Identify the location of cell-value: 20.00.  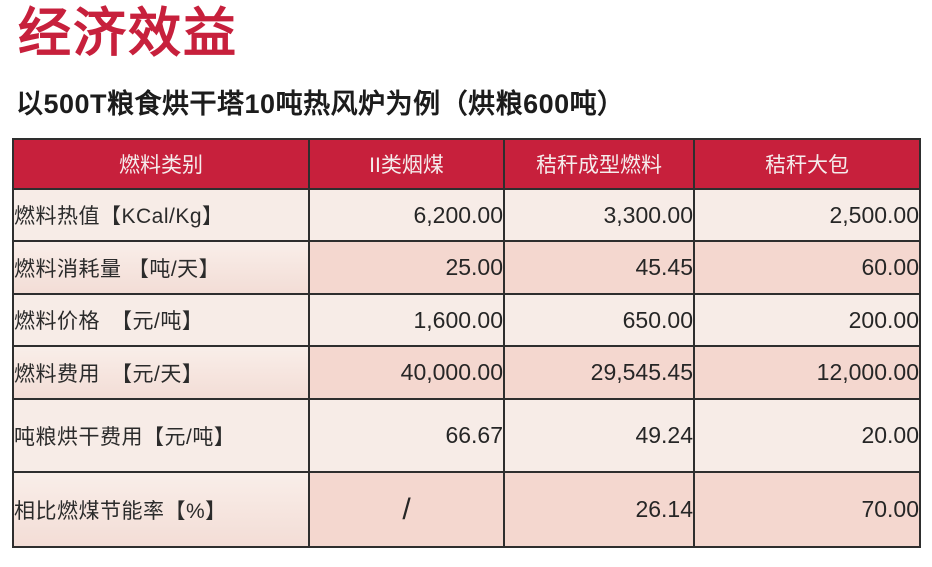
(807, 436).